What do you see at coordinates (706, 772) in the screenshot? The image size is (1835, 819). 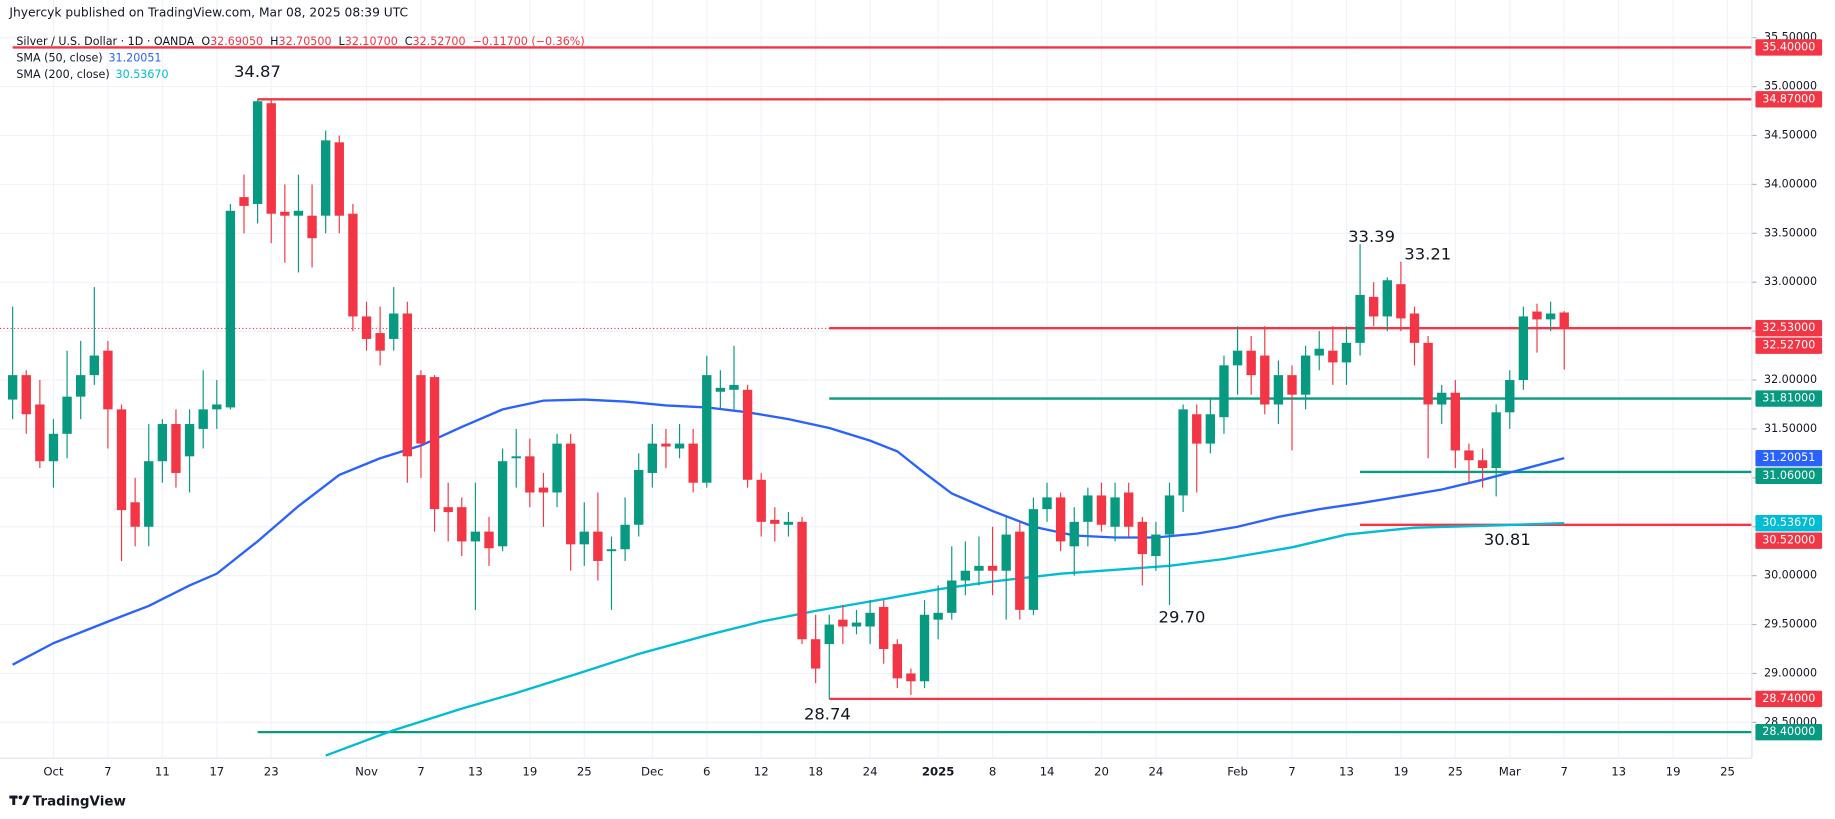 I see `x-tick-label: 6` at bounding box center [706, 772].